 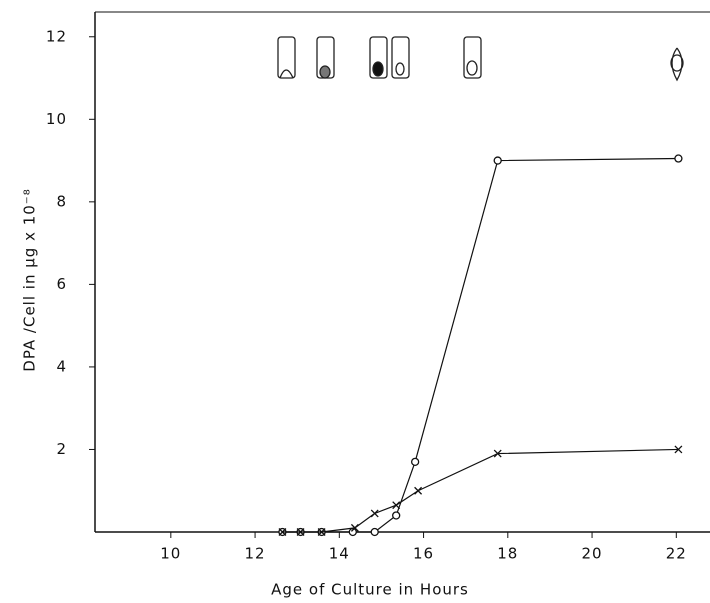 What do you see at coordinates (370, 590) in the screenshot?
I see `x-axis-label: Age of Culture in Hours` at bounding box center [370, 590].